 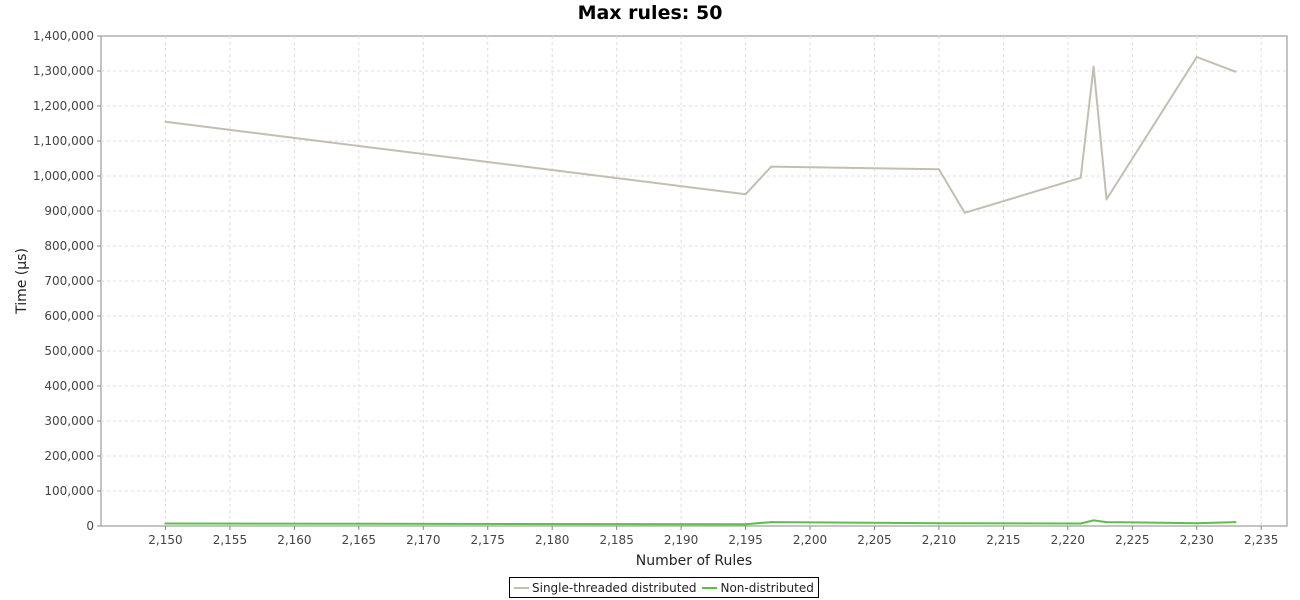 What do you see at coordinates (294, 540) in the screenshot?
I see `x-tick-label: 2,160` at bounding box center [294, 540].